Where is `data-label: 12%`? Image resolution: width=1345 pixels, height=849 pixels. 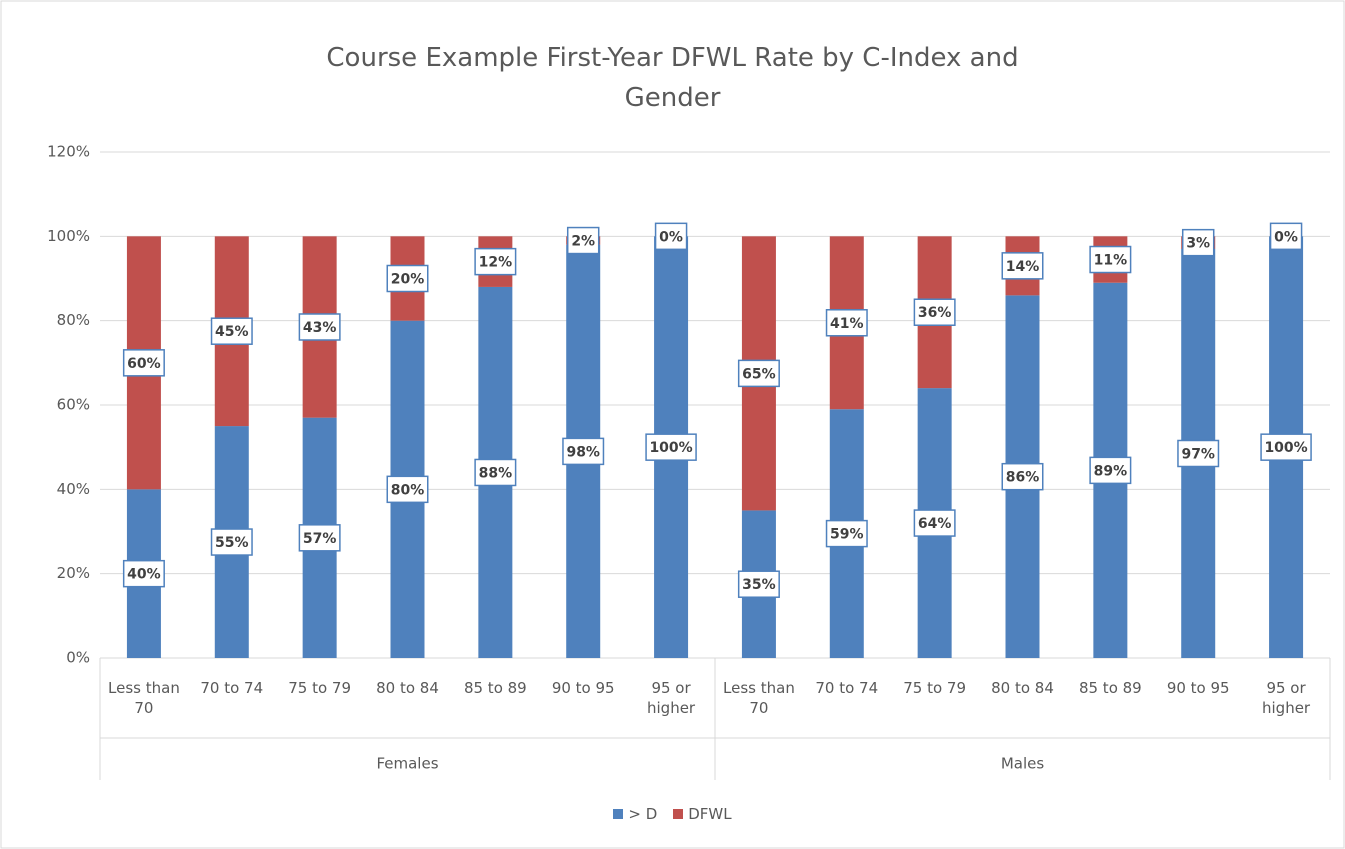 data-label: 12% is located at coordinates (496, 263).